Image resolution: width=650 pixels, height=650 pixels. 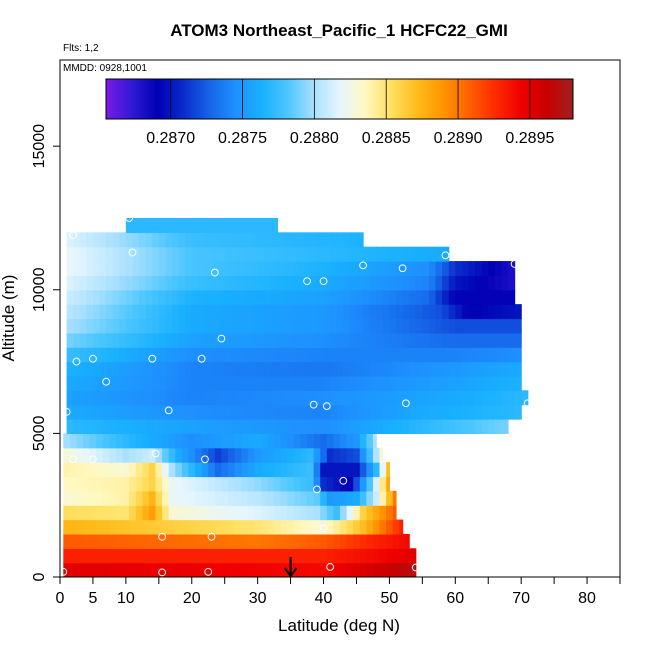 What do you see at coordinates (314, 138) in the screenshot?
I see `colorbar-tick-label: 0.2880` at bounding box center [314, 138].